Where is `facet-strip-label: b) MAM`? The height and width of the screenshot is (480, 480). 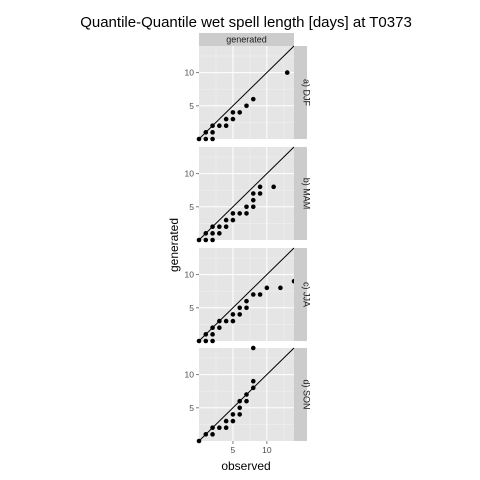
facet-strip-label: b) MAM is located at coordinates (307, 194).